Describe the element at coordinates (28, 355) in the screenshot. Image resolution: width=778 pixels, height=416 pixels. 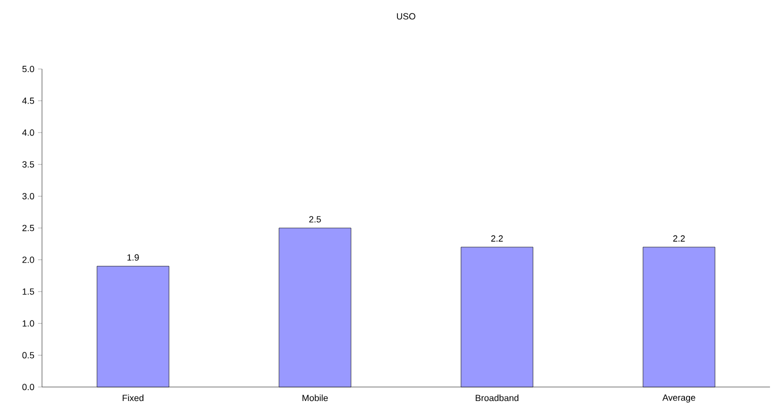
I see `y-tick-label: 0.5` at that location.